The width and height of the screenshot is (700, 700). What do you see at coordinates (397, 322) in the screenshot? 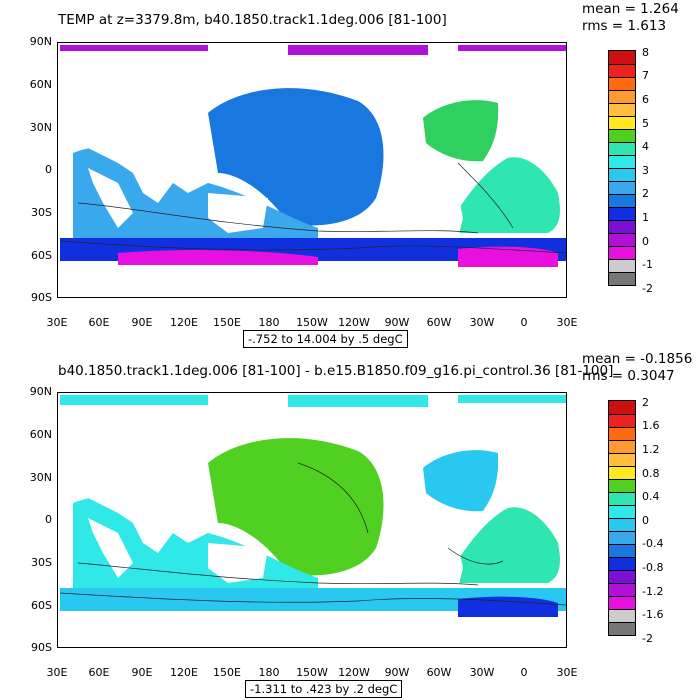
I see `lon-tick-label: 90W` at bounding box center [397, 322].